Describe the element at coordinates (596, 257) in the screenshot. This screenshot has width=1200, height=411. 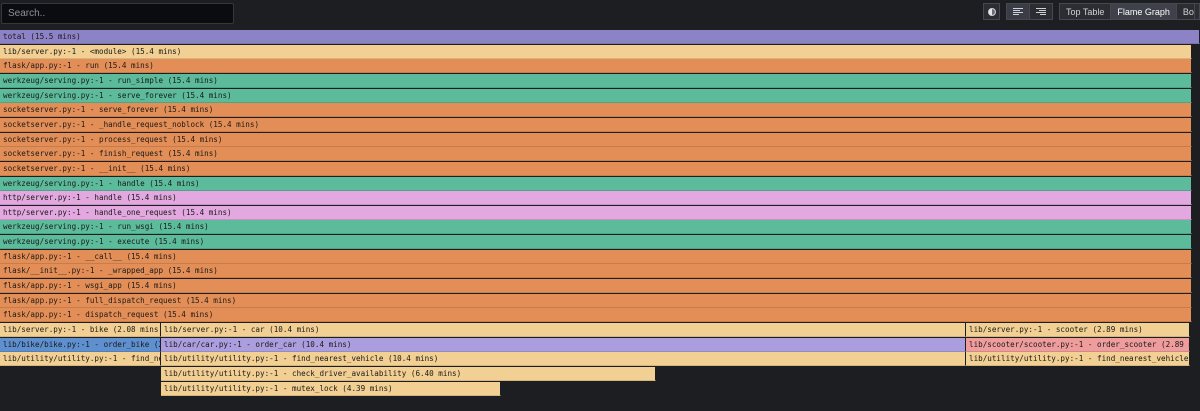
I see `flame-frame: flask/app.py:-1 - __call__ (15.4 mins)` at that location.